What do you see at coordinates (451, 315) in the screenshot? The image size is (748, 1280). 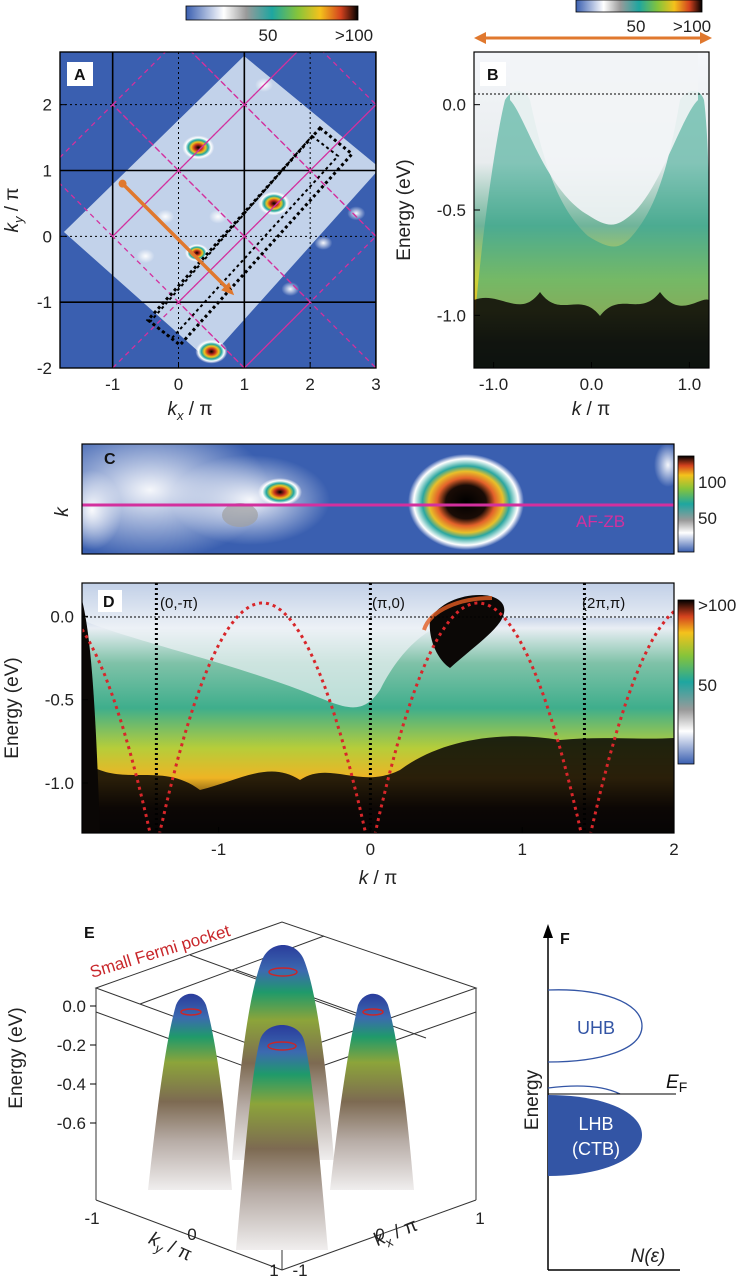 I see `panel-b-ytick-label: -1.0` at bounding box center [451, 315].